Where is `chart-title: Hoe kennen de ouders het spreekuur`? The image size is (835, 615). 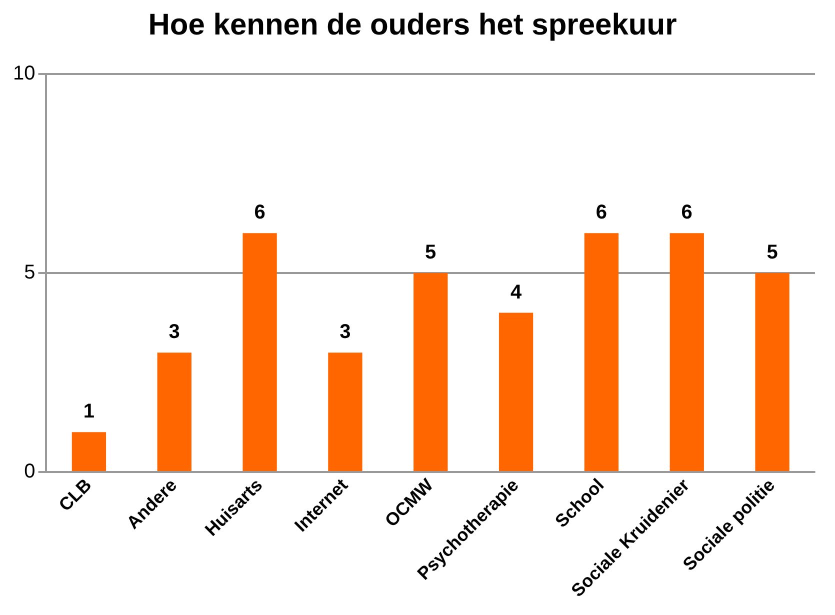 chart-title: Hoe kennen de ouders het spreekuur is located at coordinates (413, 25).